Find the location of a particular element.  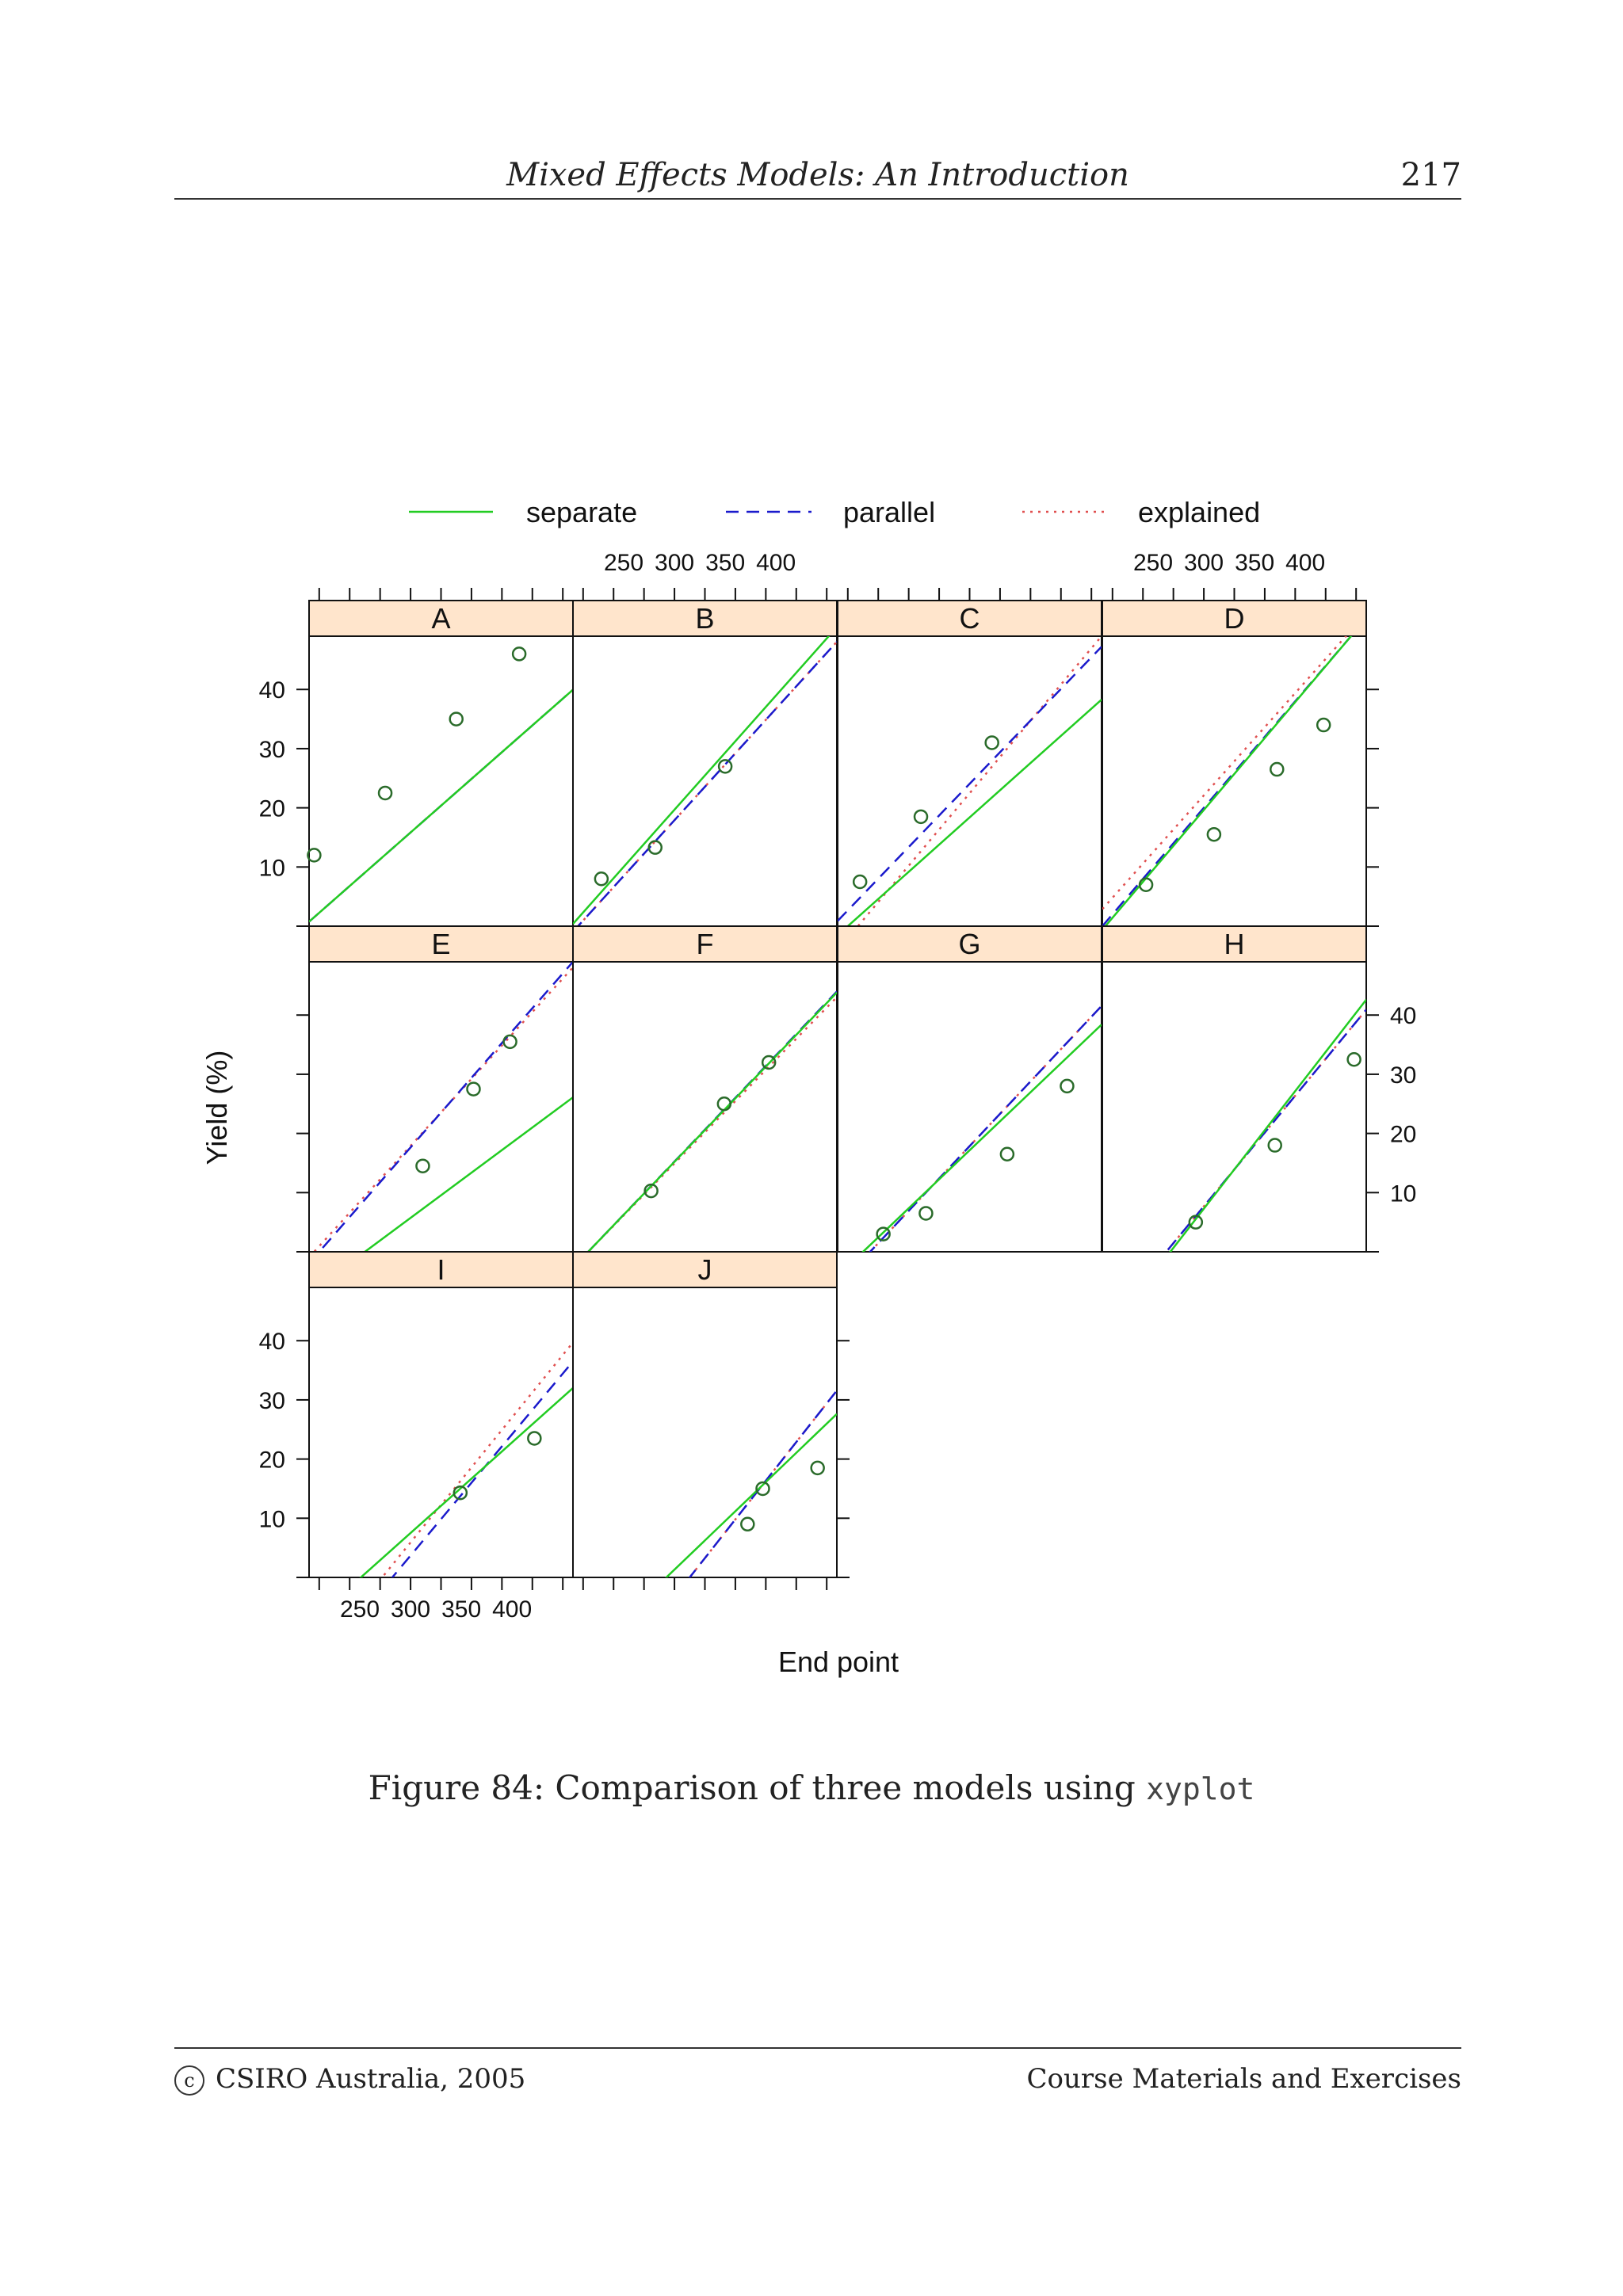

y-axis-left-row2 is located at coordinates (302, 1133).